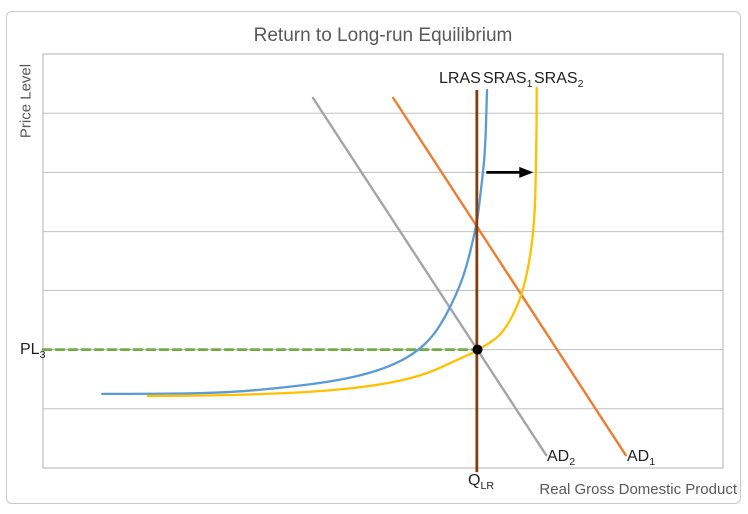  Describe the element at coordinates (477, 349) in the screenshot. I see `equilibrium-point` at that location.